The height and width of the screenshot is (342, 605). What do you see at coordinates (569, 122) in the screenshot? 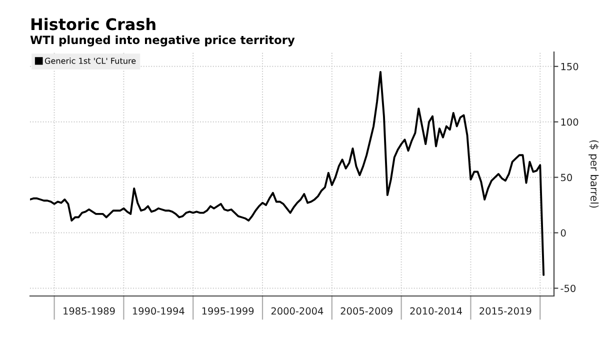
I see `y-tick-label: 100` at bounding box center [569, 122].